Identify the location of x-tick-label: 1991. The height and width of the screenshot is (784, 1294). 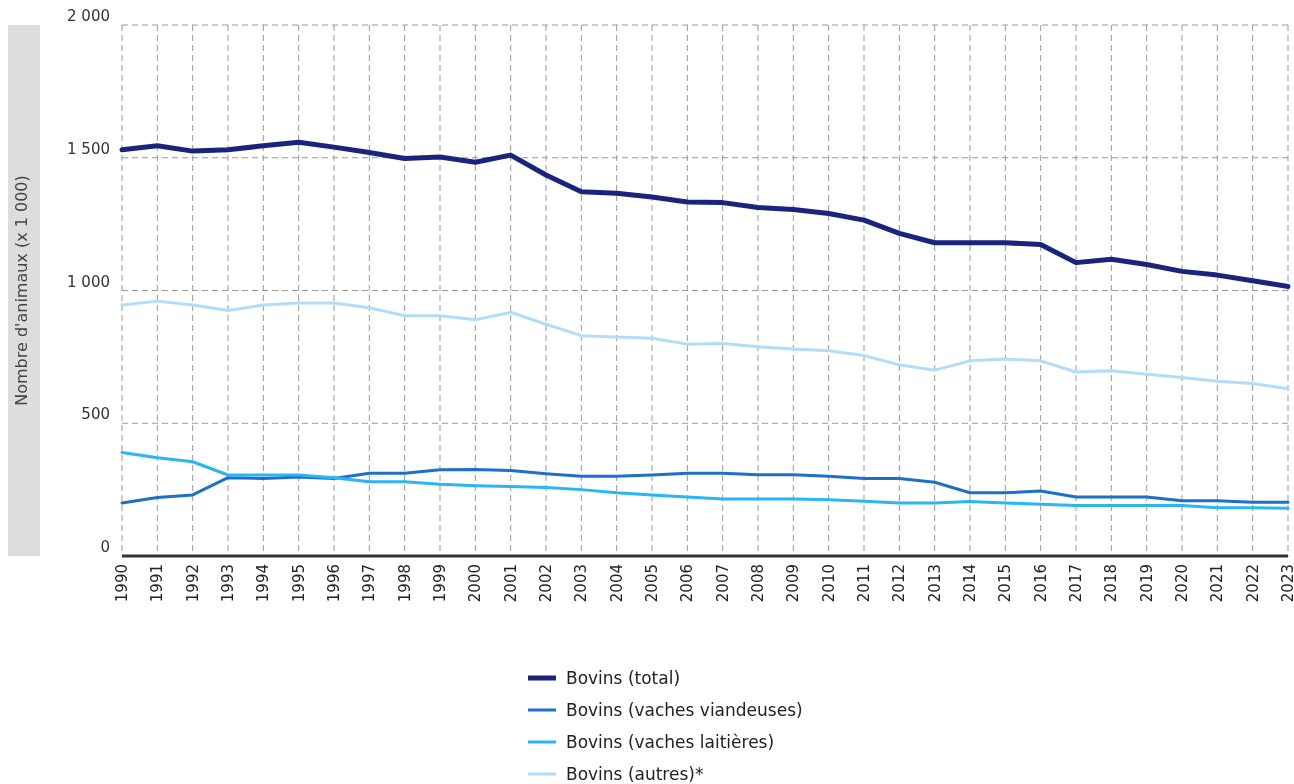
(157, 583).